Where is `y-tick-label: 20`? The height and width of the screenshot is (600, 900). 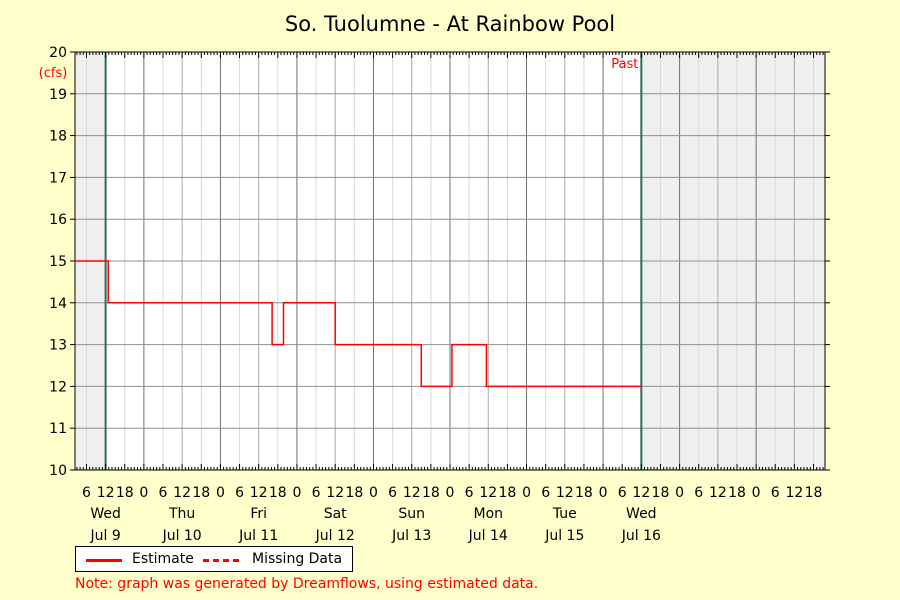 y-tick-label: 20 is located at coordinates (58, 53).